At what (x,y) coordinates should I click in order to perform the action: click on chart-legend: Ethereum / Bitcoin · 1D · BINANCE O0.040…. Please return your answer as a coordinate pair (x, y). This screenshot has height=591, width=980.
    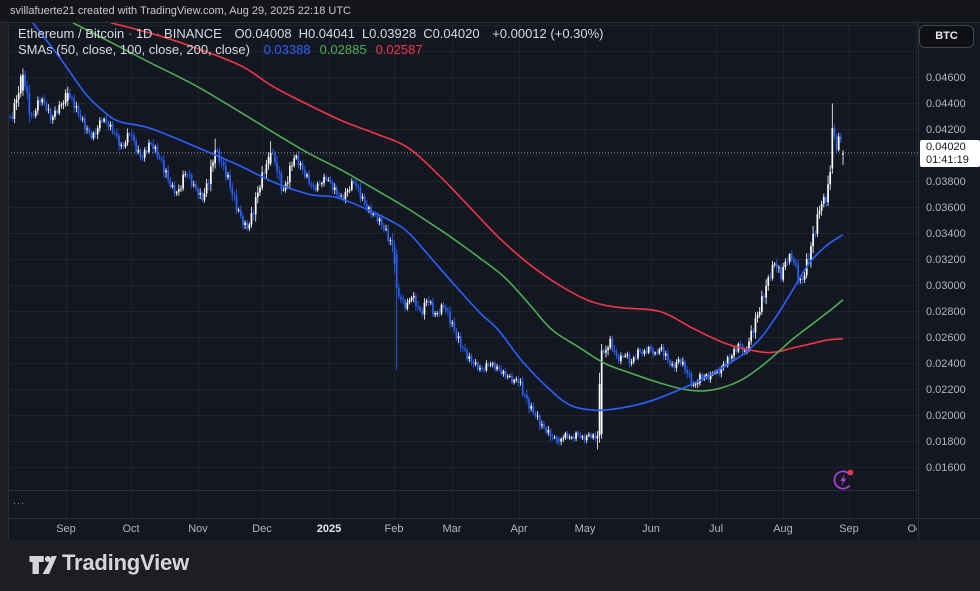
    Looking at the image, I should click on (311, 42).